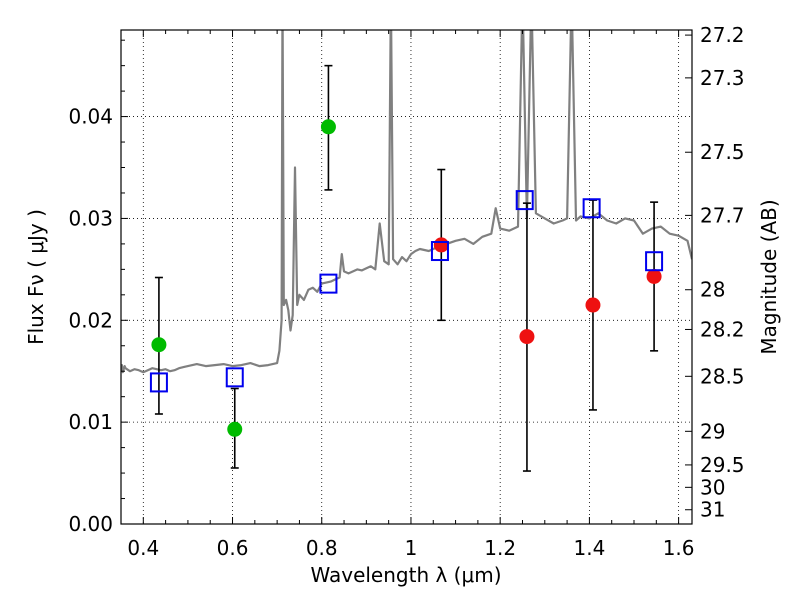 The width and height of the screenshot is (800, 604). What do you see at coordinates (233, 548) in the screenshot?
I see `x-tick-label: 0.6` at bounding box center [233, 548].